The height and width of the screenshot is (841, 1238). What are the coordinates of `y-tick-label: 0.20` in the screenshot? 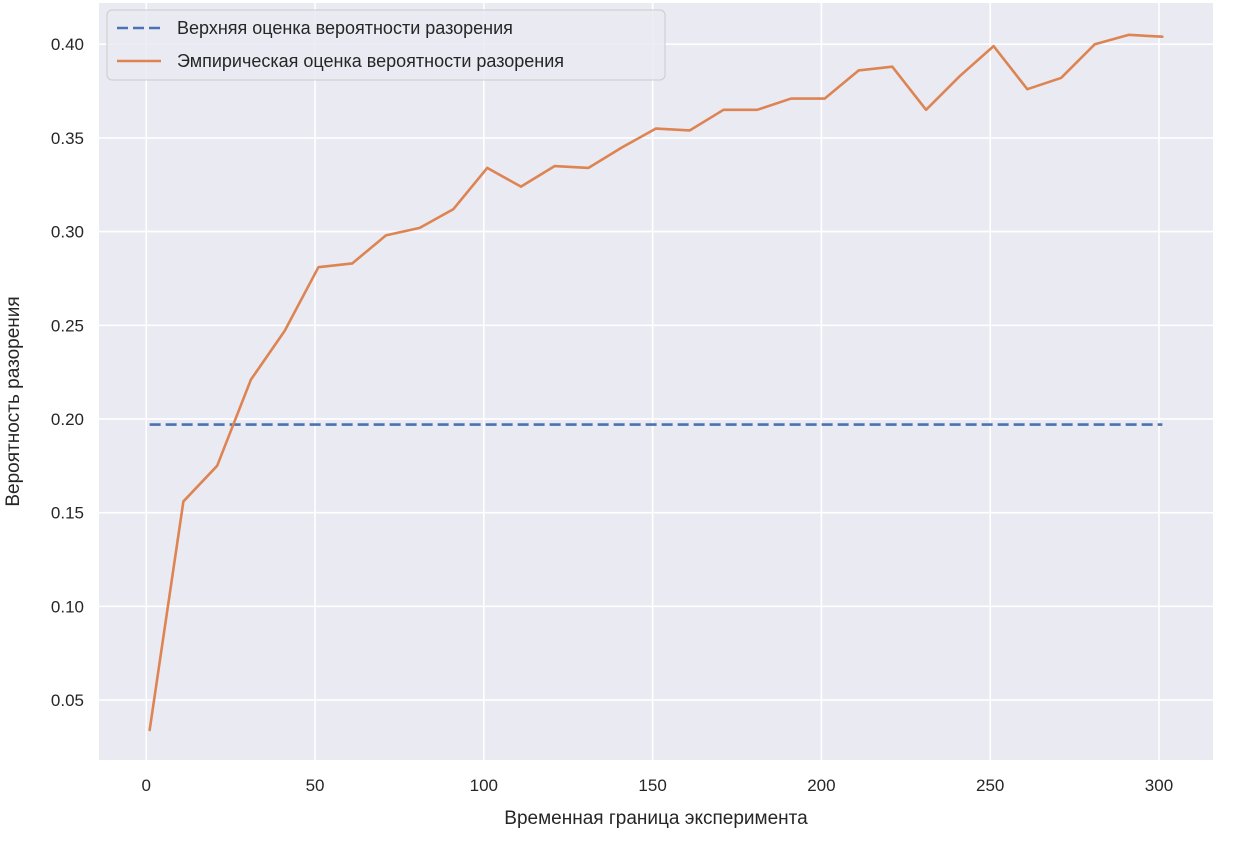 It's located at (67, 419).